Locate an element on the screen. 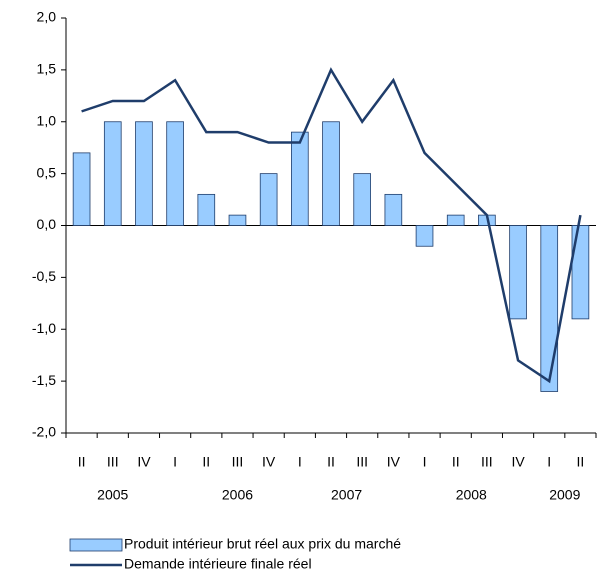 This screenshot has height=580, width=597. legend-swatch is located at coordinates (96, 545).